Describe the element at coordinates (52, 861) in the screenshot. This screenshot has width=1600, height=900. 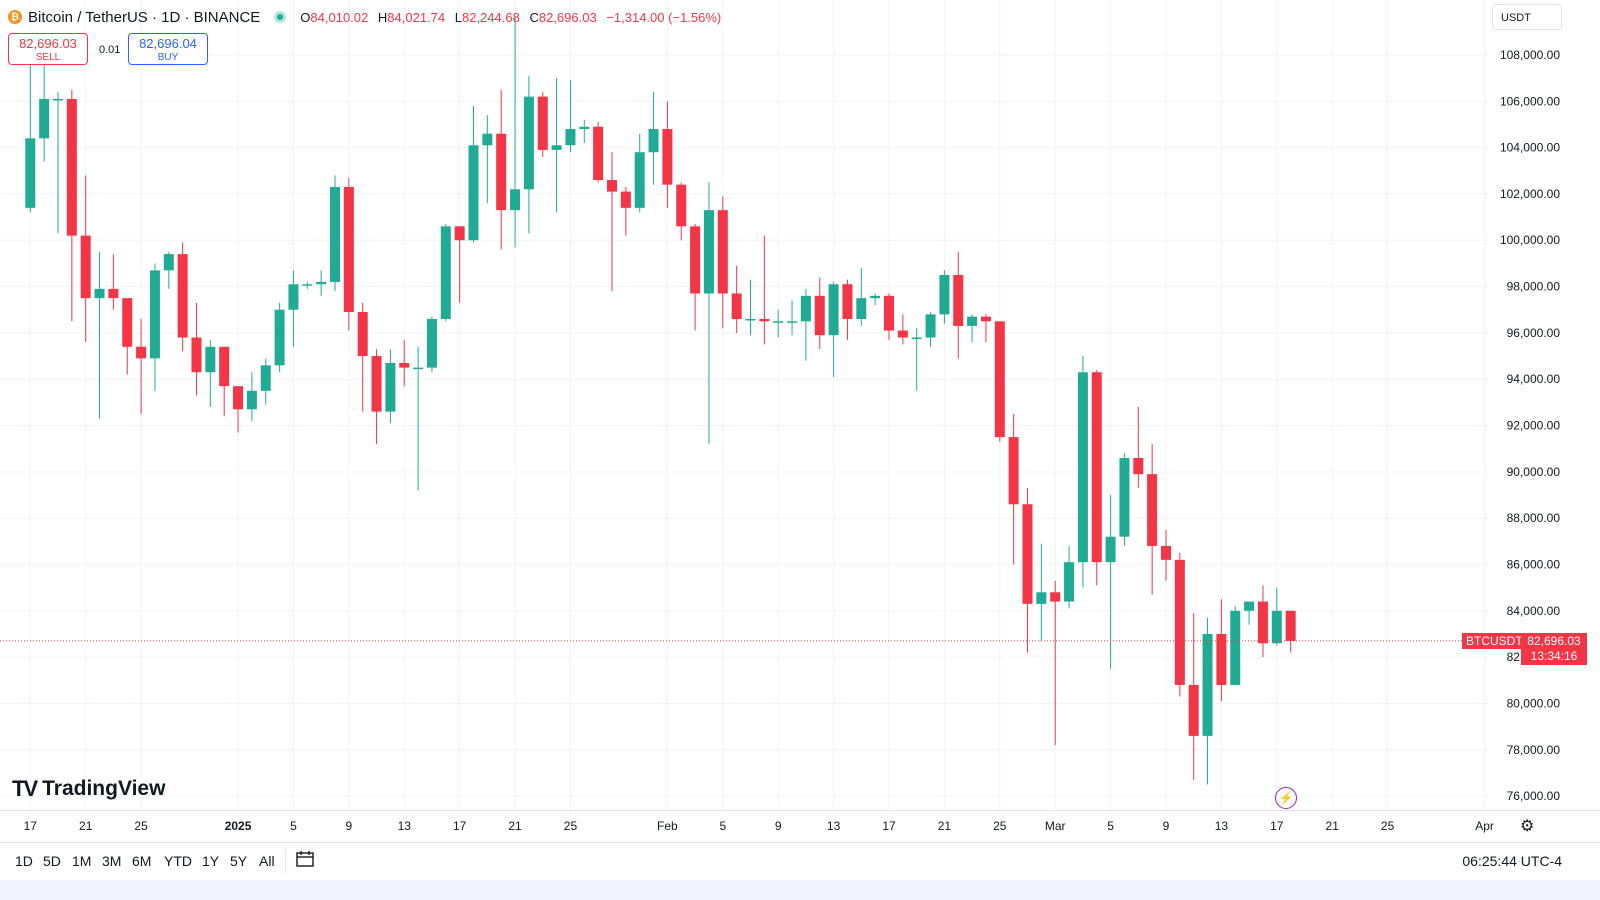
I see `range-button-5d: 5D` at that location.